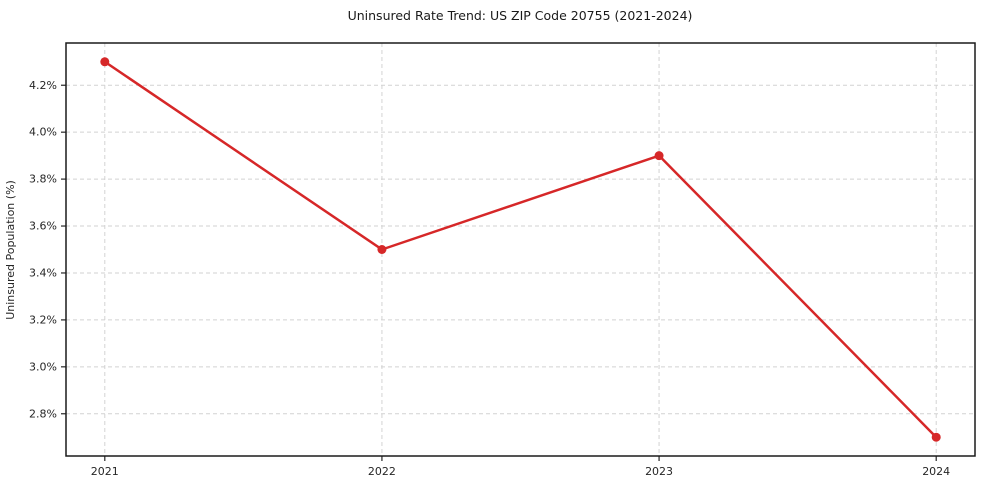 The height and width of the screenshot is (490, 989). What do you see at coordinates (43, 226) in the screenshot?
I see `y-tick-label: 3.6%` at bounding box center [43, 226].